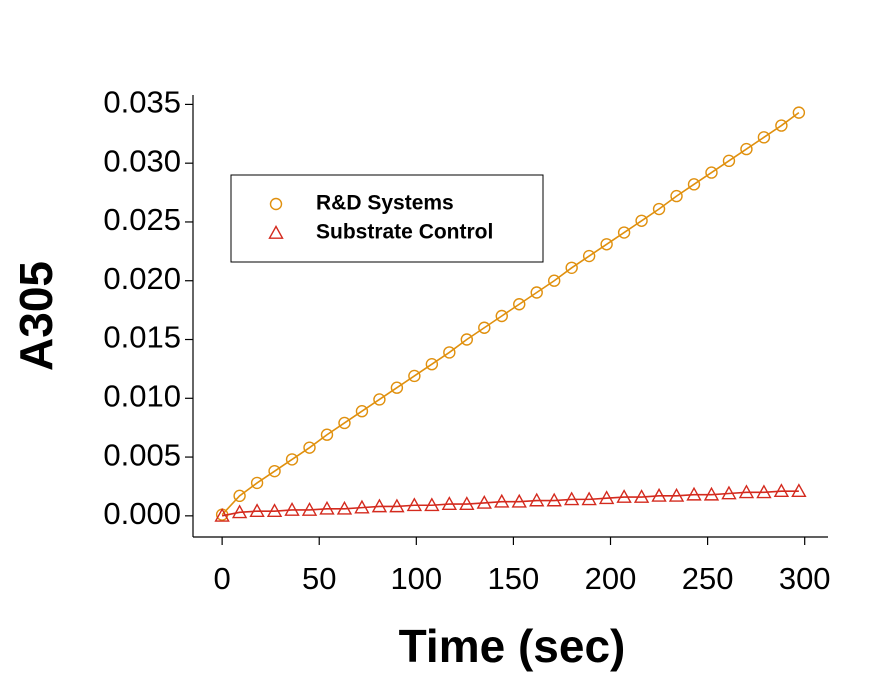 Image resolution: width=874 pixels, height=685 pixels. What do you see at coordinates (142, 513) in the screenshot?
I see `y-tick-label: 0.000` at bounding box center [142, 513].